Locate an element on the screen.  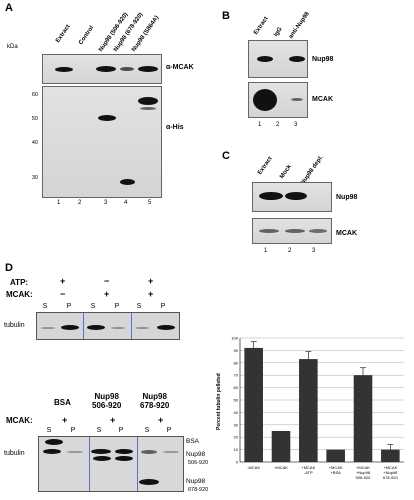
panel-d-bottom-gel is located at coordinates (111, 464).